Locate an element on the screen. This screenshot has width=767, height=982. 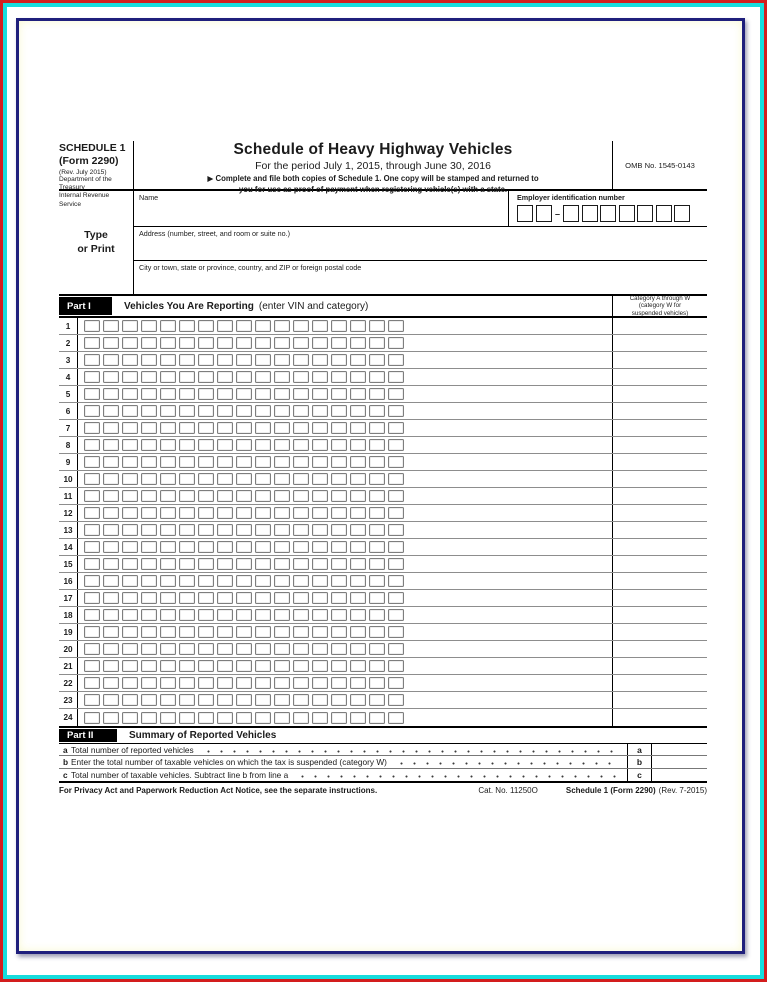
ein-digit-box is located at coordinates (571, 213).